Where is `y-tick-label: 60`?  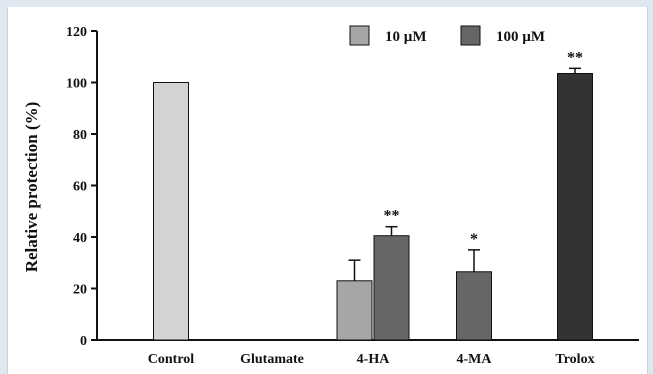
y-tick-label: 60 is located at coordinates (80, 187).